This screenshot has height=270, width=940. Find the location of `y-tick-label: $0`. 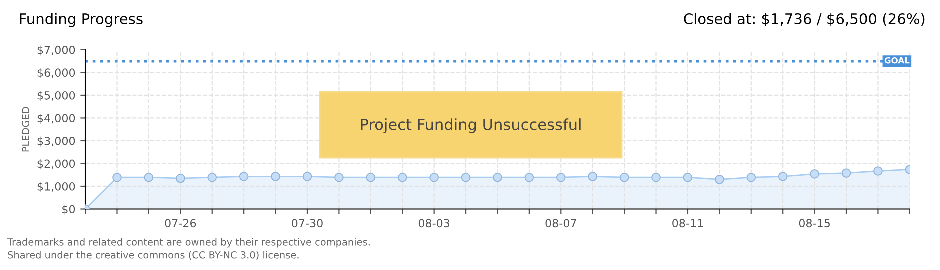

y-tick-label: $0 is located at coordinates (69, 210).